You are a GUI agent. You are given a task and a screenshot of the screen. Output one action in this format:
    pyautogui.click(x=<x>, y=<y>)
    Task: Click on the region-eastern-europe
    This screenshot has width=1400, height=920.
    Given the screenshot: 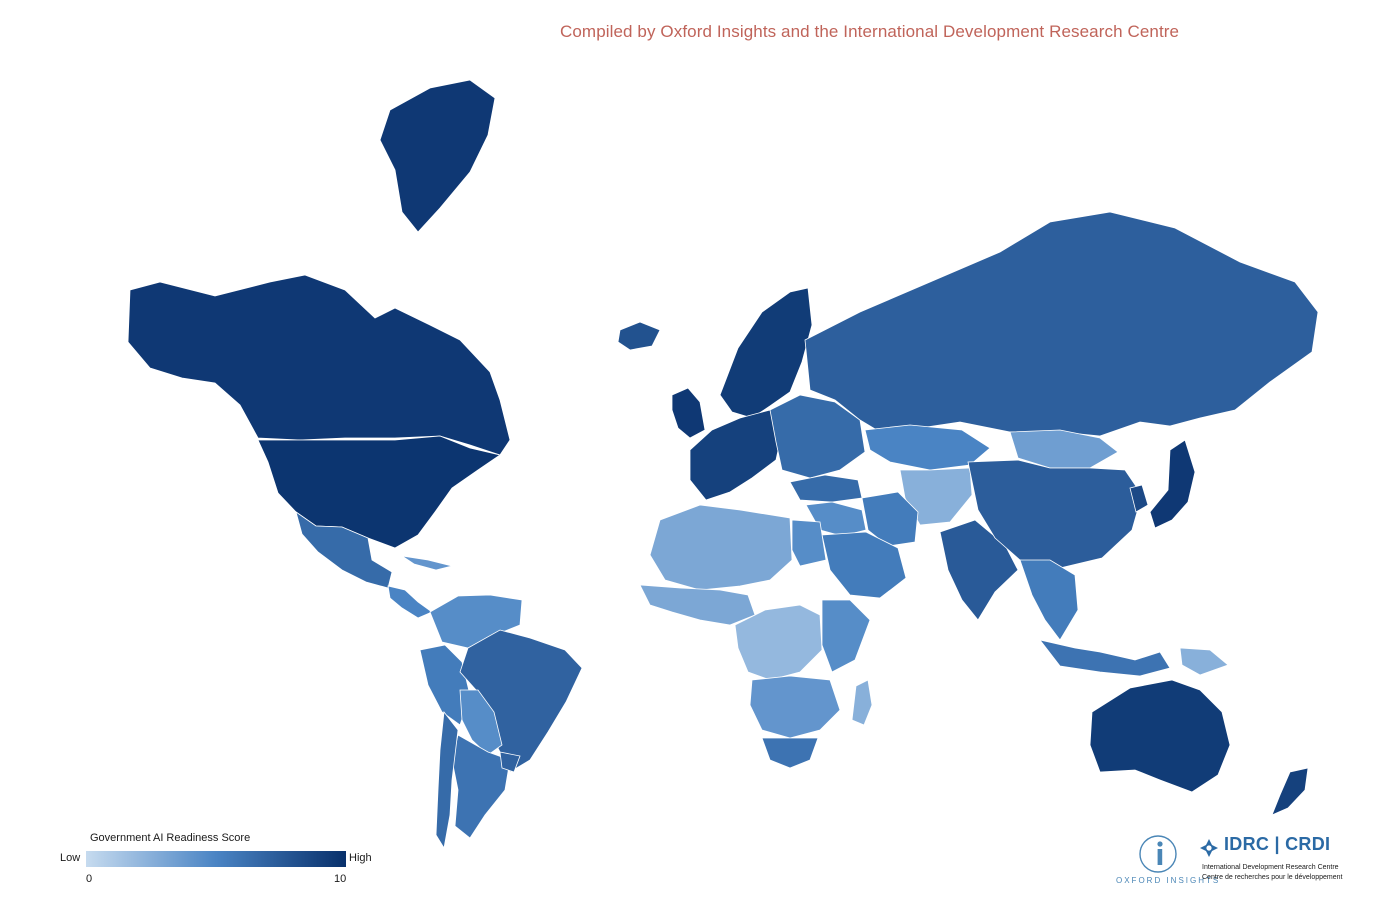 What is the action you would take?
    pyautogui.click(x=817, y=436)
    